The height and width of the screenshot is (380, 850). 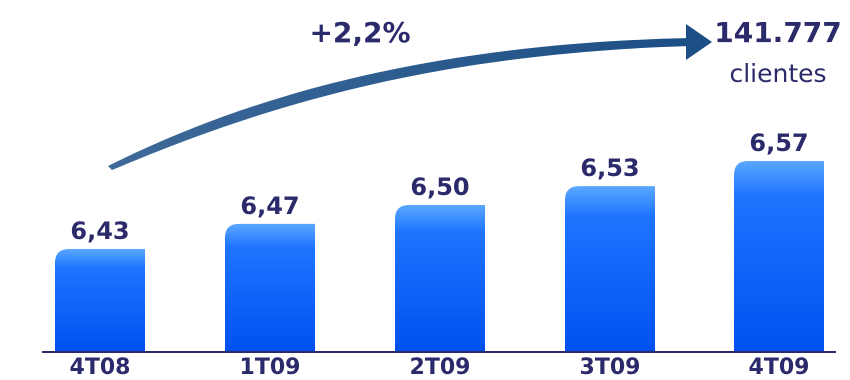 I want to click on value-label-2T09: 6,50, so click(x=439, y=187).